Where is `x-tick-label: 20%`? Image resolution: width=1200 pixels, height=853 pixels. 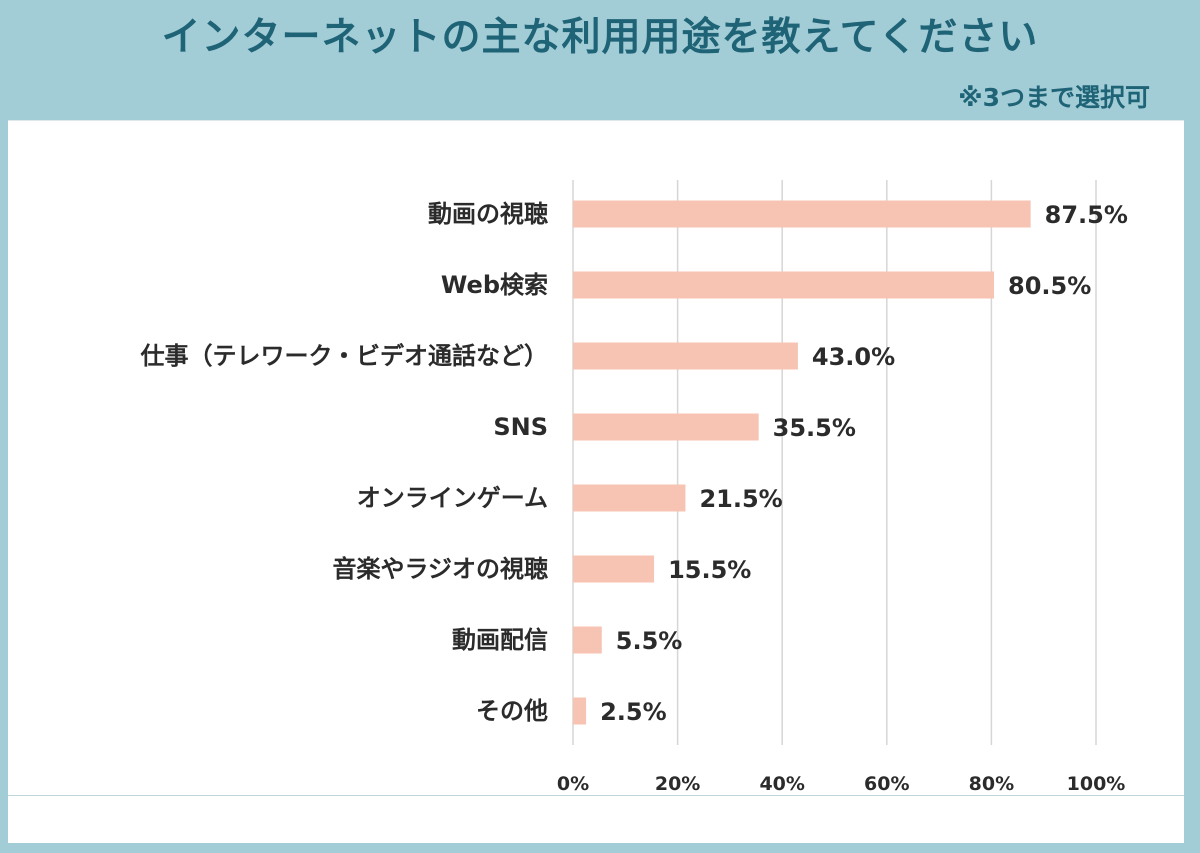
x-tick-label: 20% is located at coordinates (677, 784).